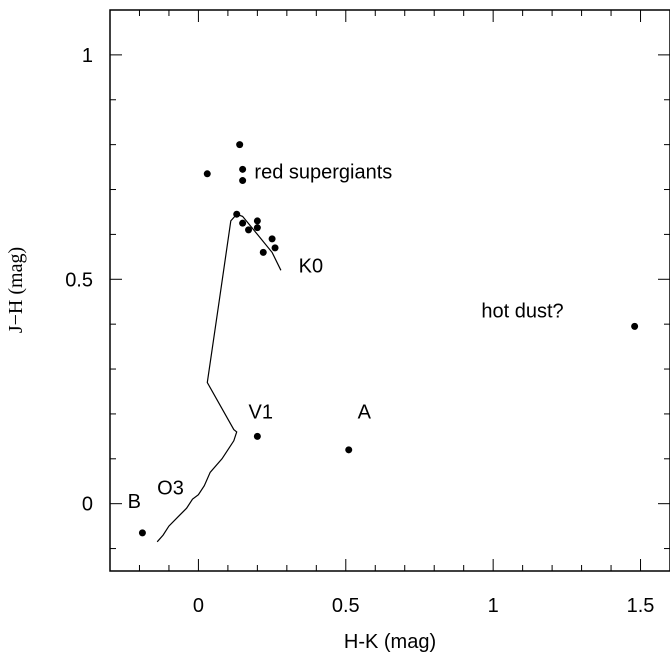  Describe the element at coordinates (261, 412) in the screenshot. I see `annotation-label: V1` at that location.